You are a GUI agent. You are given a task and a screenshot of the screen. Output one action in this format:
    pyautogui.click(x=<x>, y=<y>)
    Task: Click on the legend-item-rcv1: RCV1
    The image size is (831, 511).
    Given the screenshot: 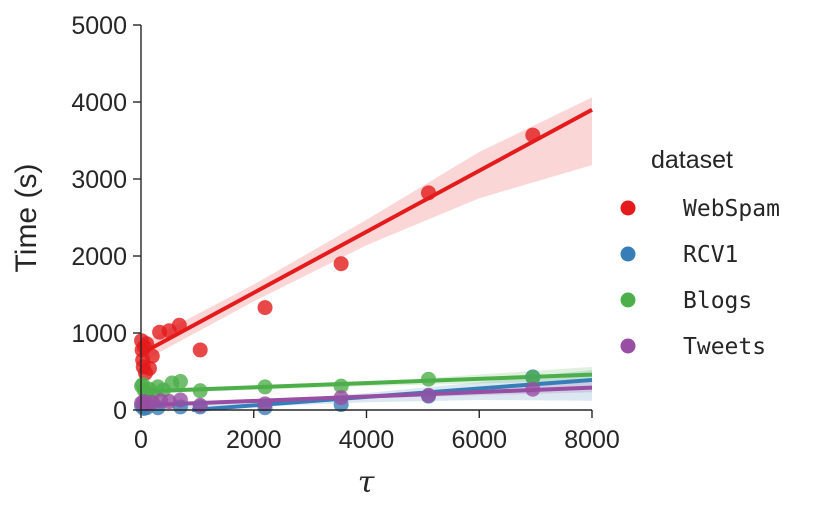 What is the action you would take?
    pyautogui.click(x=679, y=255)
    